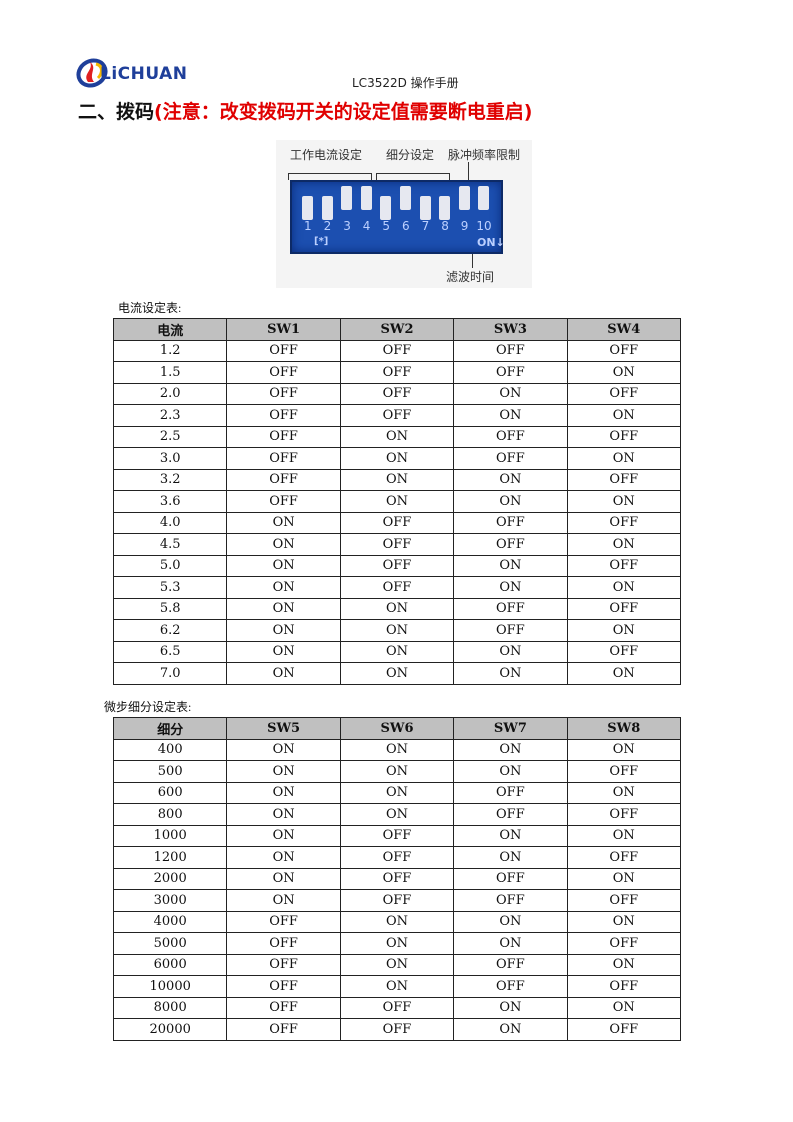 The height and width of the screenshot is (1122, 793). Describe the element at coordinates (170, 986) in the screenshot. I see `value-cell: 10000` at that location.